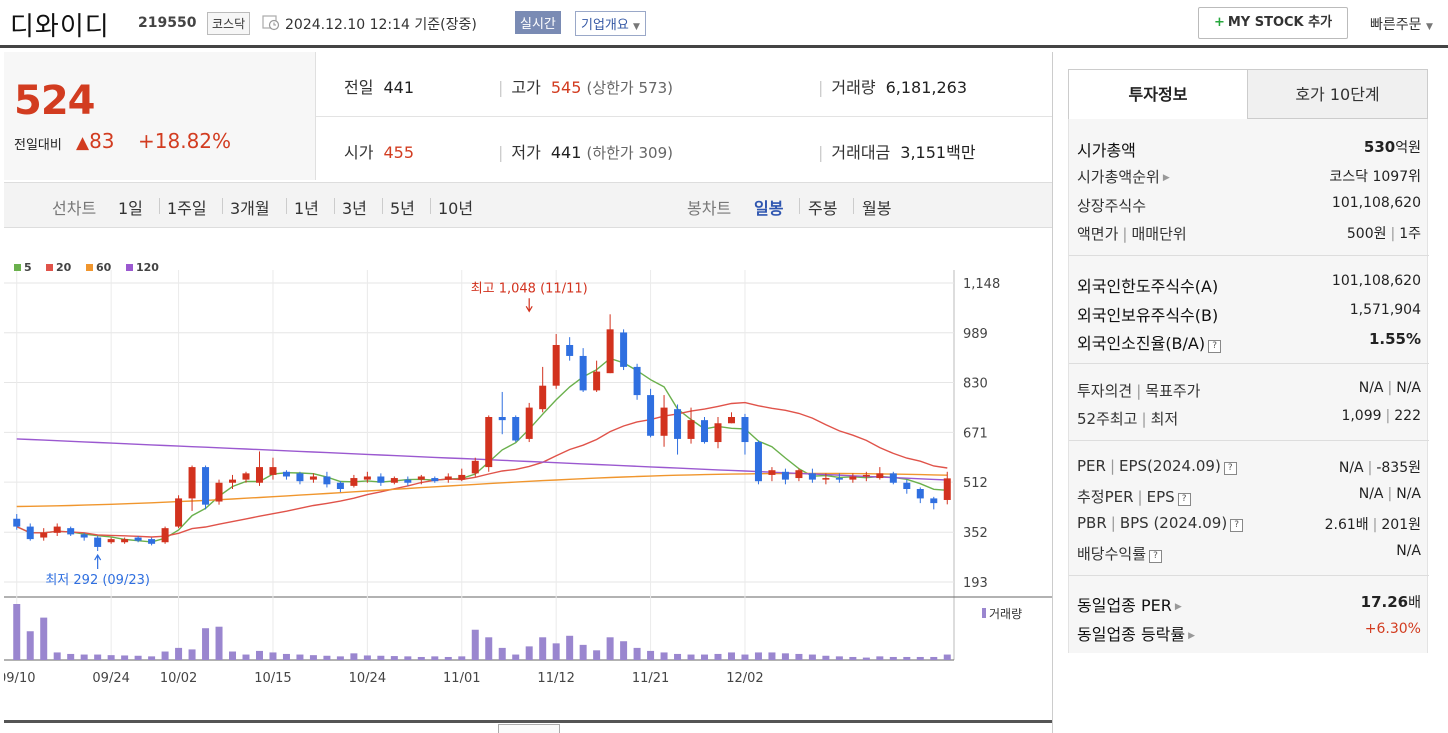  Describe the element at coordinates (1337, 94) in the screenshot. I see `tab-orderbook-10: 호가 10단계` at that location.